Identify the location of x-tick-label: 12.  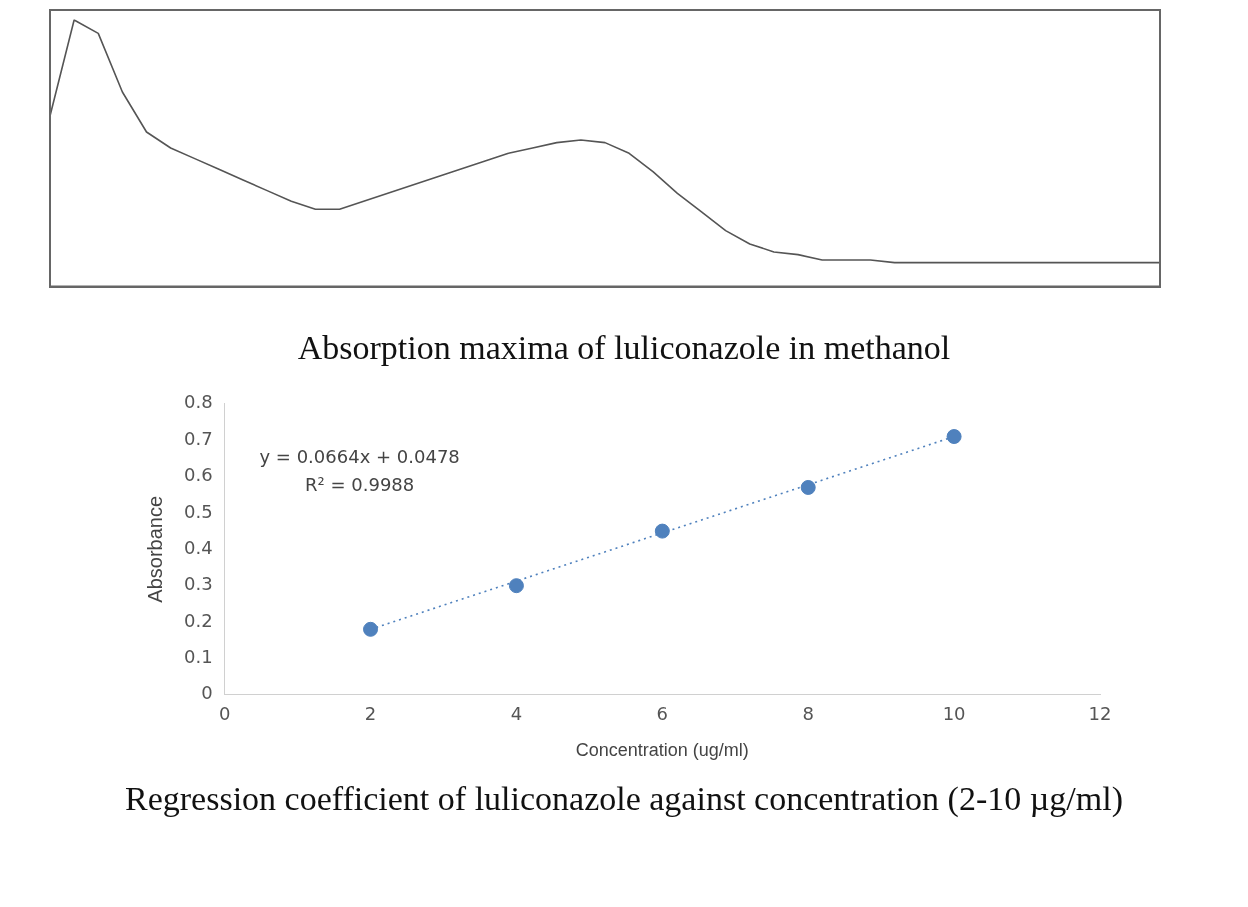
(1100, 714).